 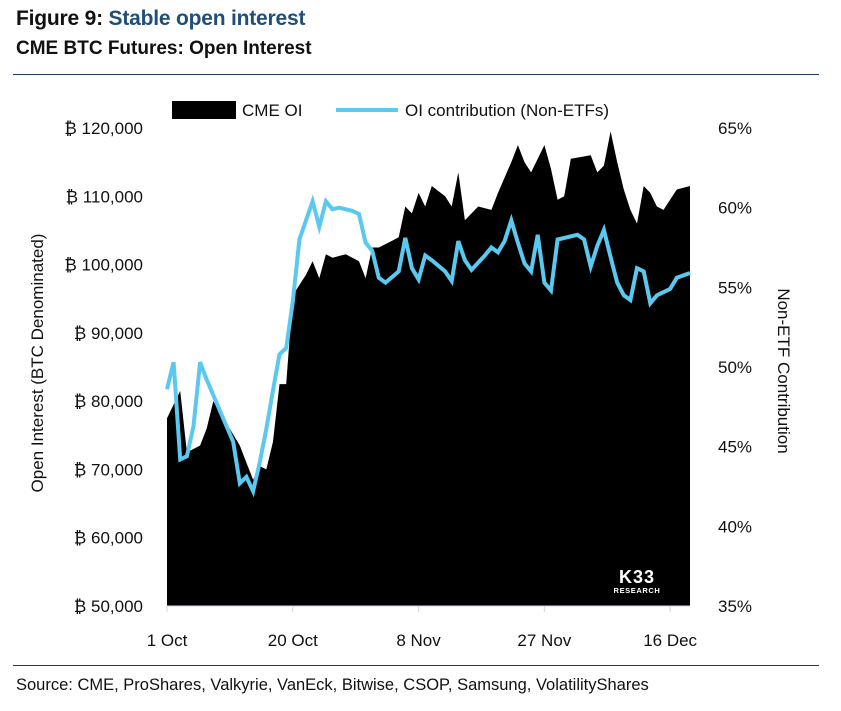 What do you see at coordinates (108, 401) in the screenshot?
I see `y-tick-label: ₿ 80,000` at bounding box center [108, 401].